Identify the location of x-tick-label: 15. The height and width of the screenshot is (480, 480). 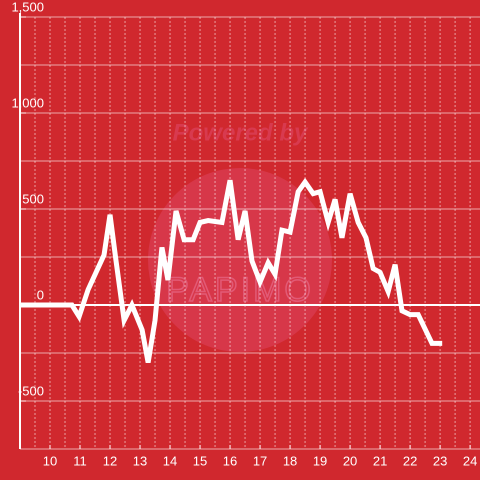
(200, 460).